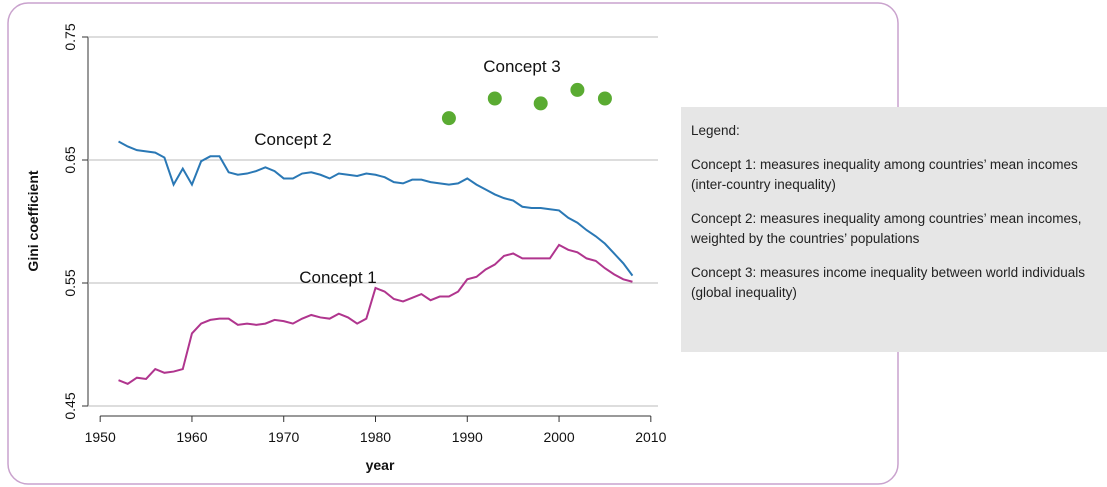 The height and width of the screenshot is (487, 1107). I want to click on annotation: Concept 3, so click(522, 66).